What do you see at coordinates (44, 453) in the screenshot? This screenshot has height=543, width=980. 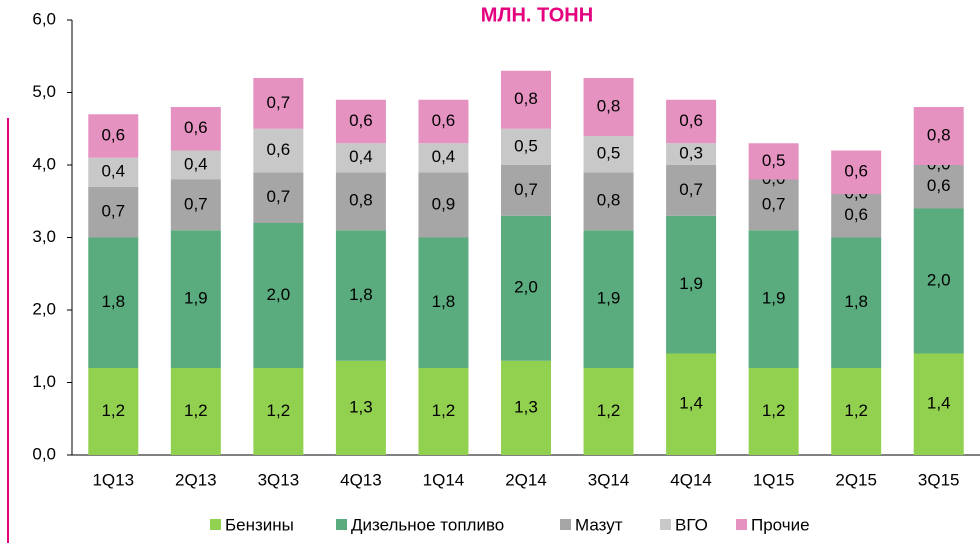 I see `y-tick-label: 0,0` at bounding box center [44, 453].